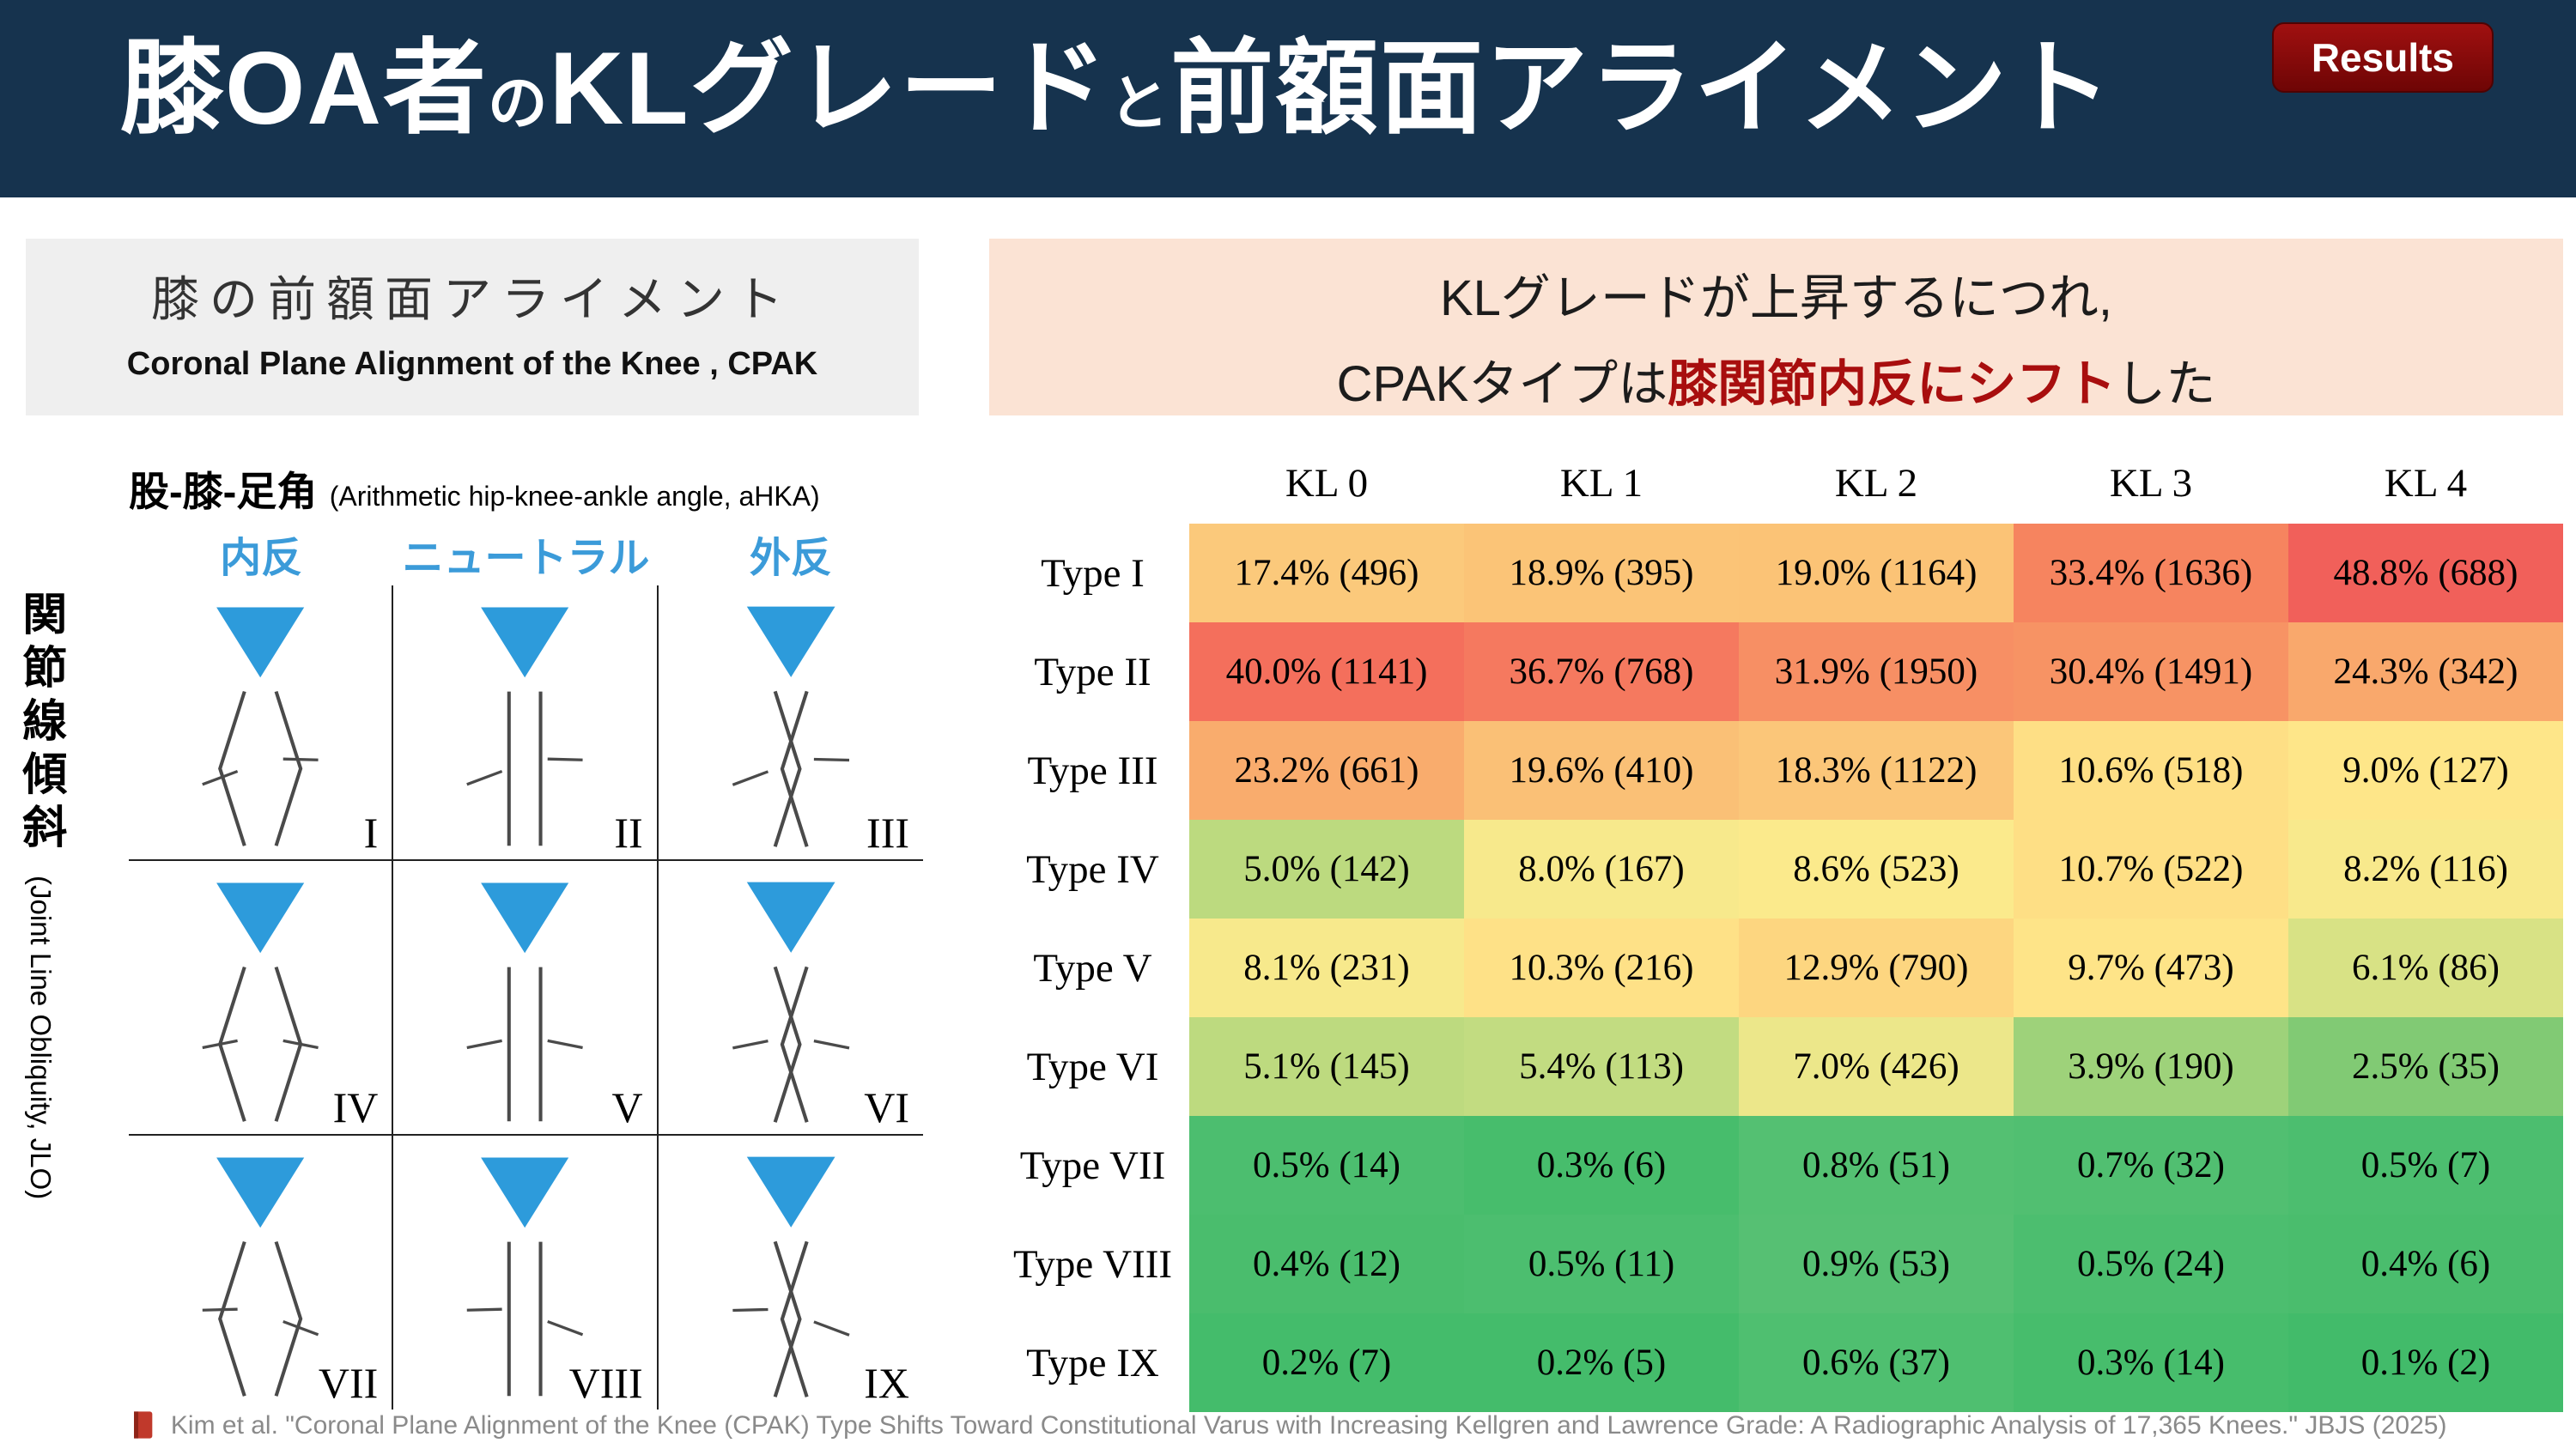 The image size is (2576, 1449). I want to click on heatmap-cell: 9.0% (127), so click(2426, 770).